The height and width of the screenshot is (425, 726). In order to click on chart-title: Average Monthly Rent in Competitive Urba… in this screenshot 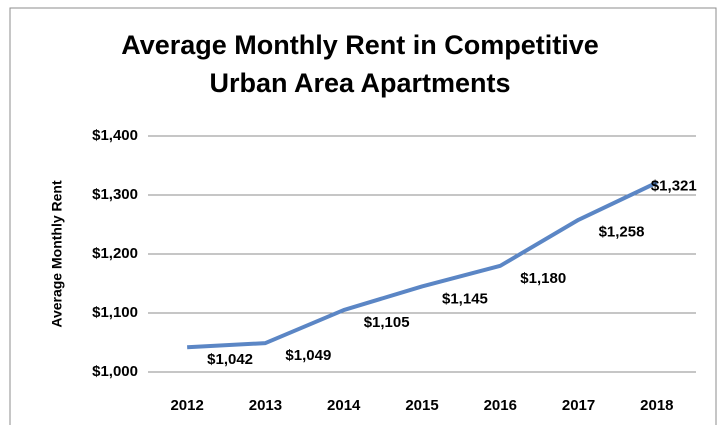, I will do `click(360, 64)`.